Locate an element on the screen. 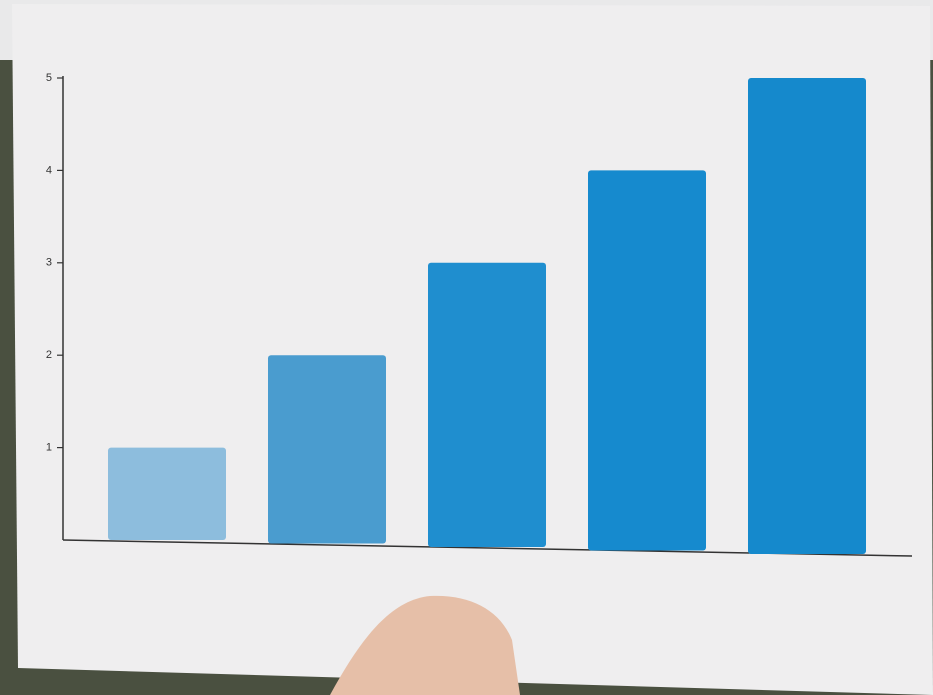  hand is located at coordinates (425, 645).